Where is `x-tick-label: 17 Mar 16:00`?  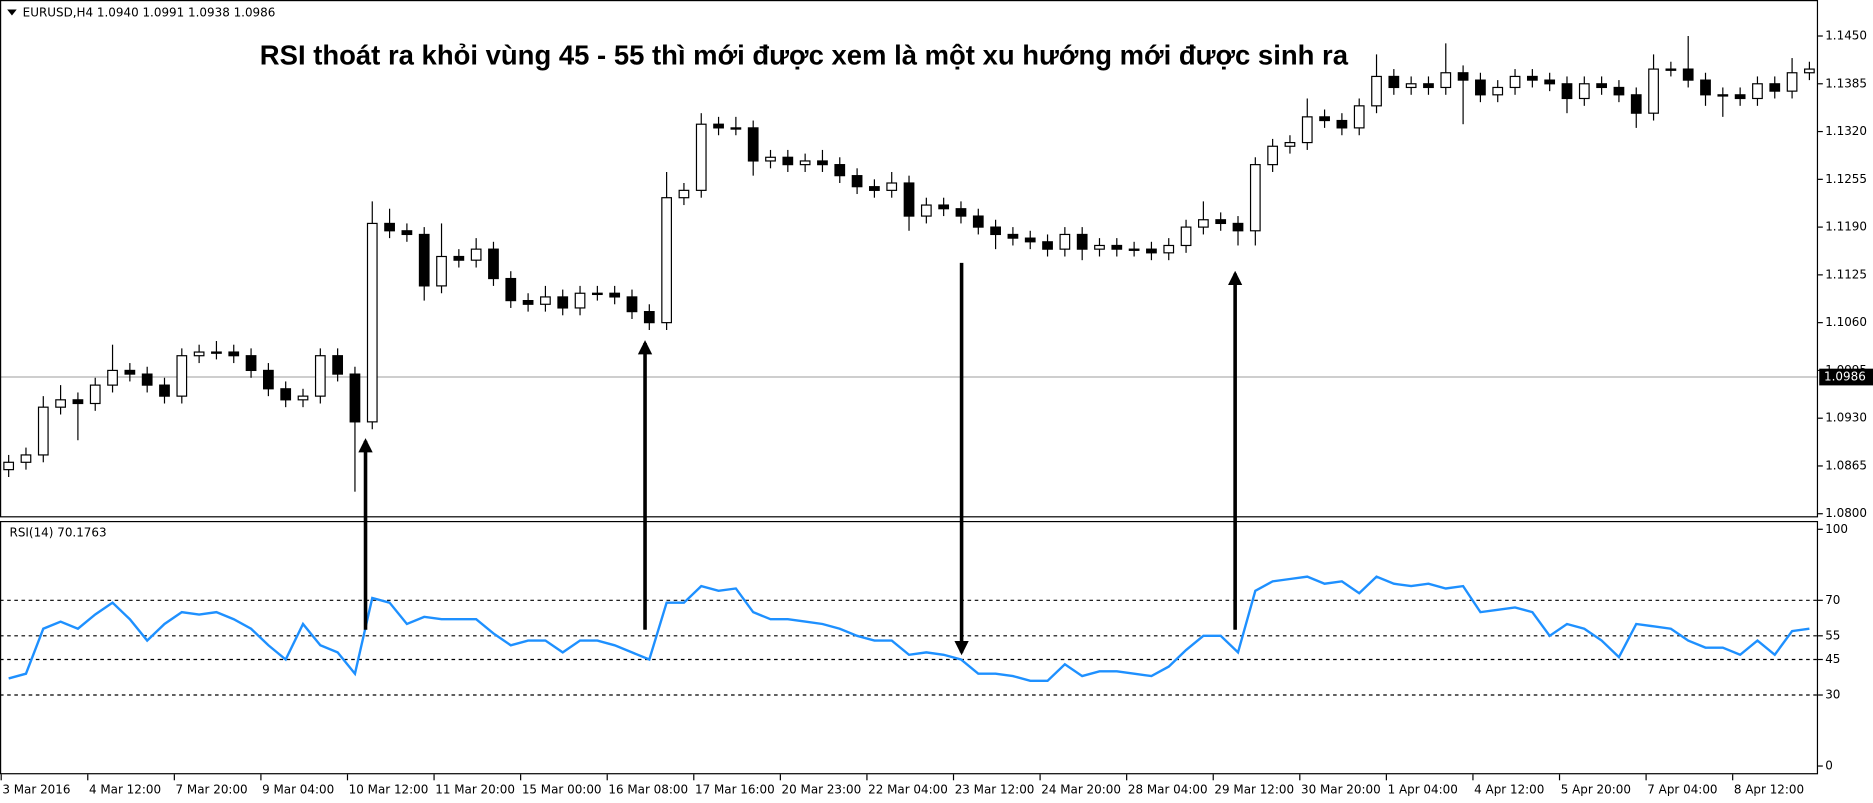 x-tick-label: 17 Mar 16:00 is located at coordinates (735, 789).